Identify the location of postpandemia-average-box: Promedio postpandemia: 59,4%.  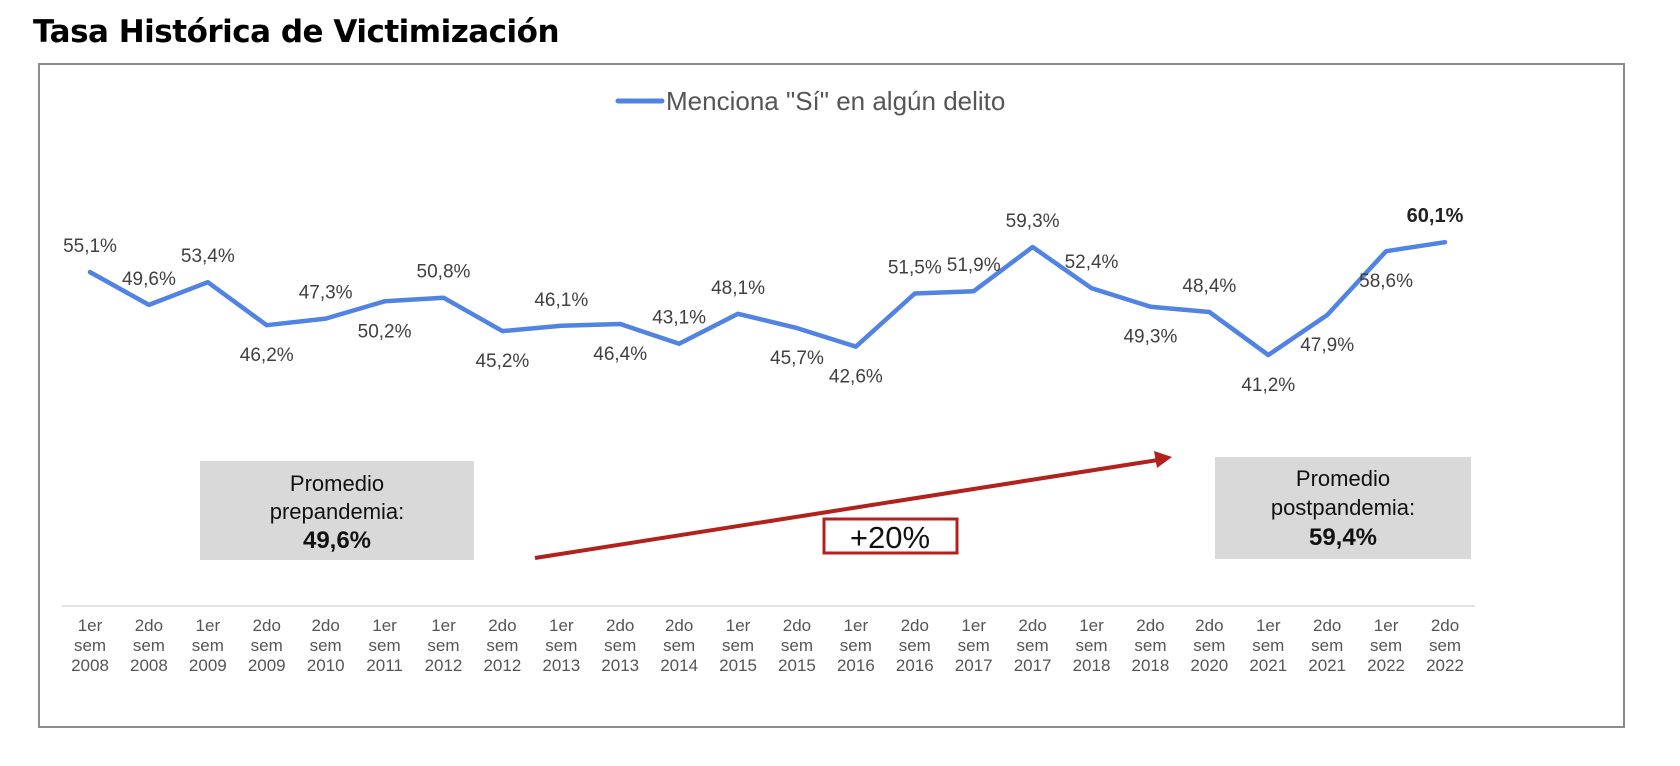
(1343, 508).